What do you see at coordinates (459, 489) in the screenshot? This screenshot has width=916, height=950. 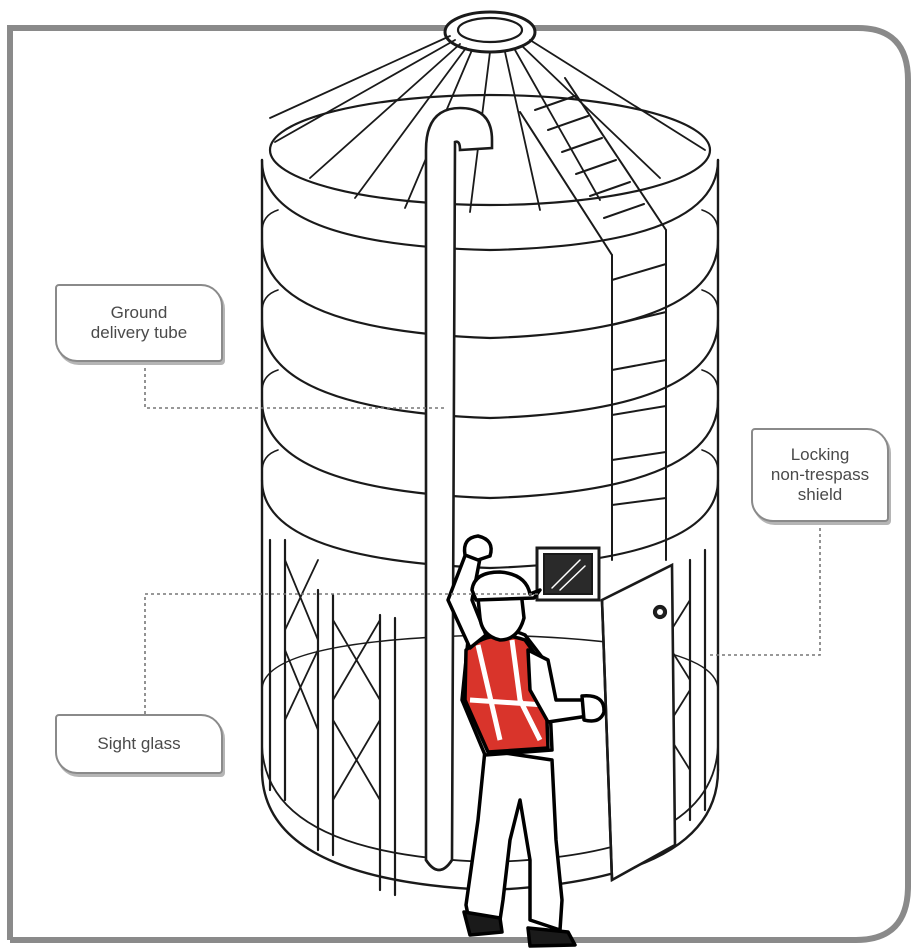 I see `delivery-tube` at bounding box center [459, 489].